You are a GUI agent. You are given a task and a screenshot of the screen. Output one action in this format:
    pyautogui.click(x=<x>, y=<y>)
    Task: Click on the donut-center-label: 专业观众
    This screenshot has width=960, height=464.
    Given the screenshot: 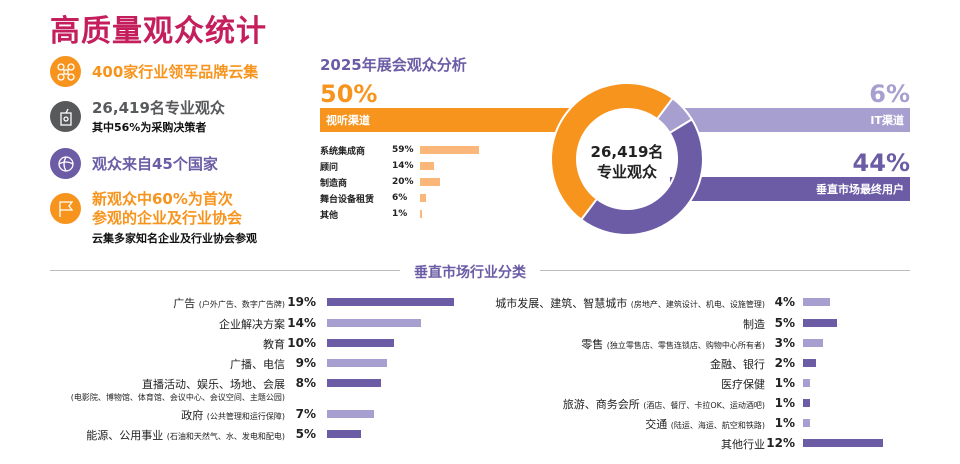 What is the action you would take?
    pyautogui.click(x=626, y=172)
    